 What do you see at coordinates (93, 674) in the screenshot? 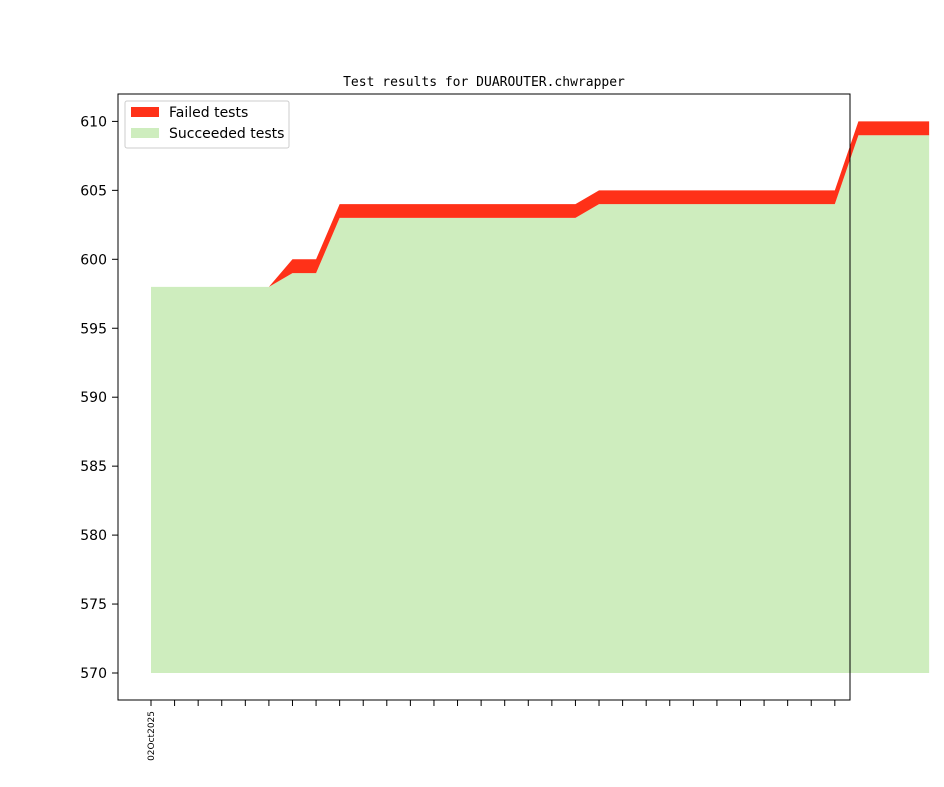
I see `y-tick-label: 570` at bounding box center [93, 674].